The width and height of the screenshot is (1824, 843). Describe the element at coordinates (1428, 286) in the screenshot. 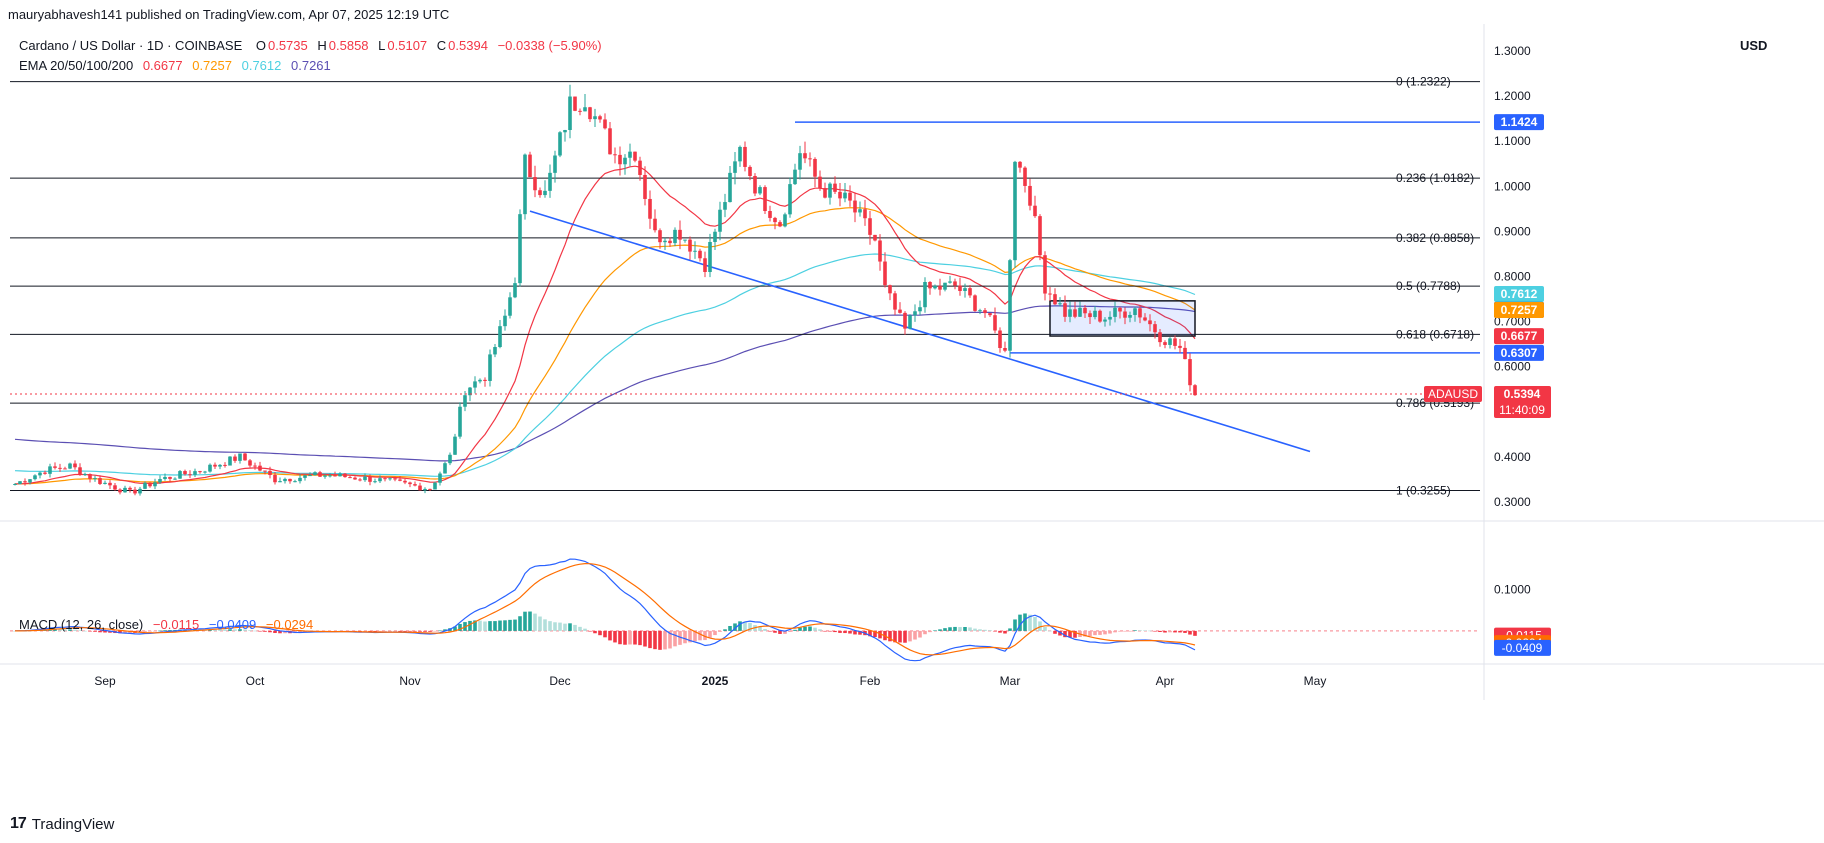

I see `fib-level-label: 0.5 (0.7788)` at that location.